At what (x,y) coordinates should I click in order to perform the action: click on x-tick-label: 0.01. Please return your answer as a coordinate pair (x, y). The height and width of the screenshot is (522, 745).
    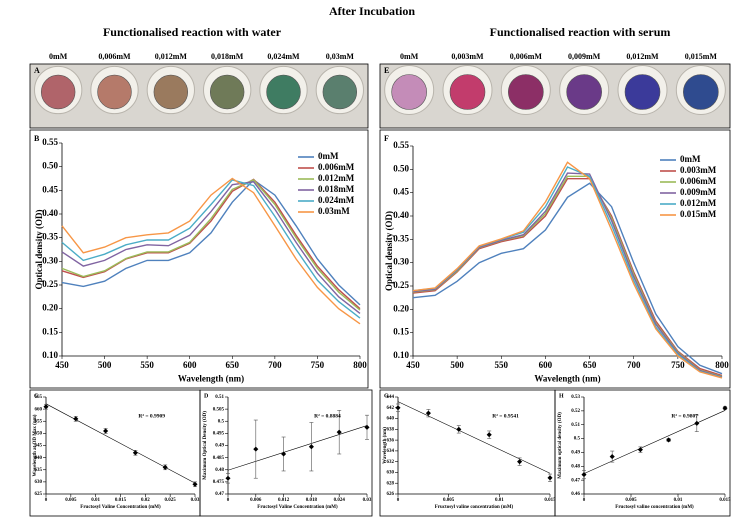
    Looking at the image, I should click on (678, 500).